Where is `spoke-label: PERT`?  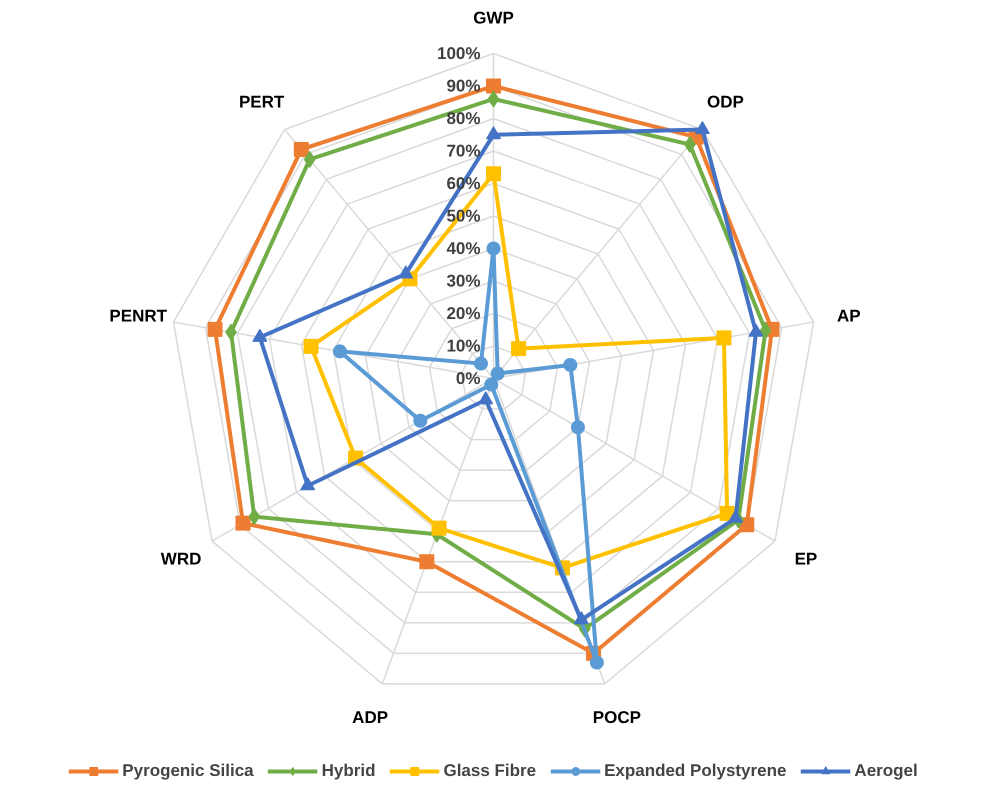 spoke-label: PERT is located at coordinates (261, 102).